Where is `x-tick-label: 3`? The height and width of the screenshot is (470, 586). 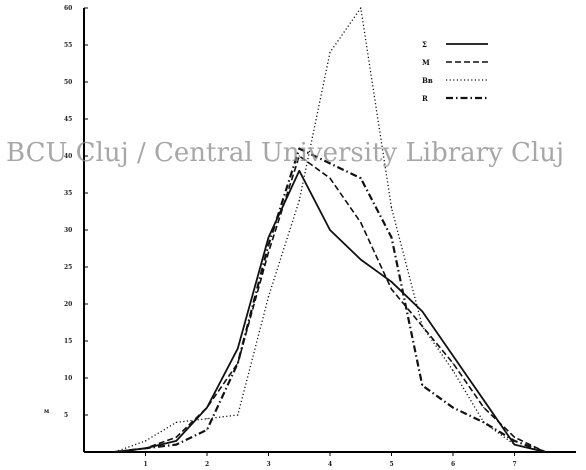 x-tick-label: 3 is located at coordinates (269, 464).